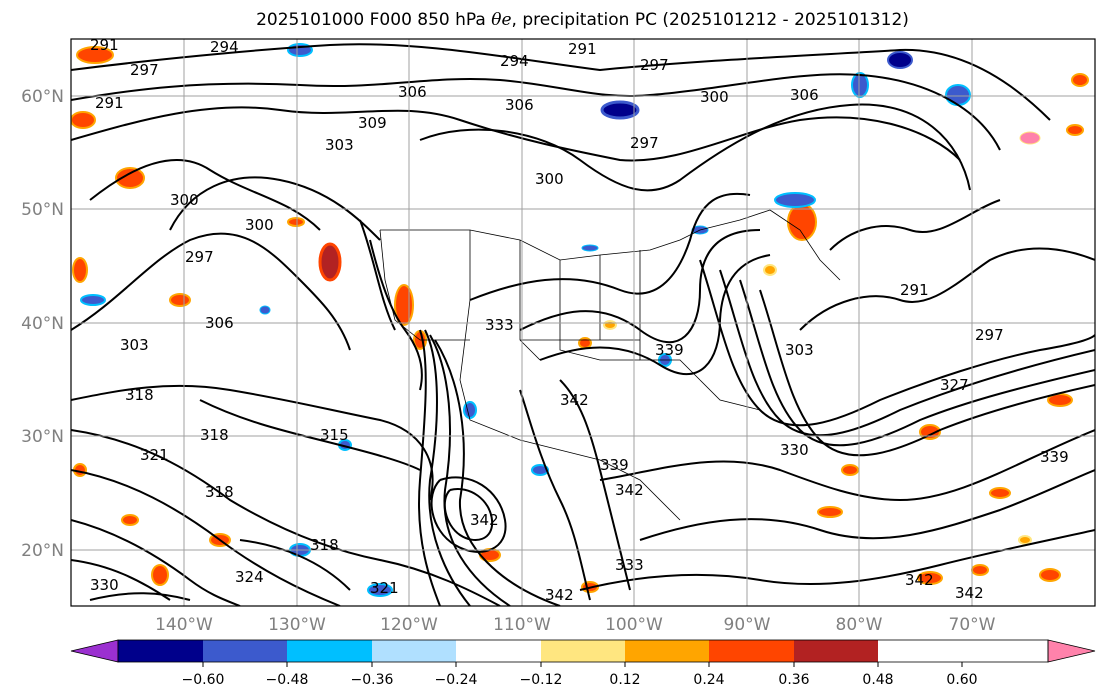  What do you see at coordinates (961, 680) in the screenshot?
I see `colorbar-tick-label: 0.60` at bounding box center [961, 680].